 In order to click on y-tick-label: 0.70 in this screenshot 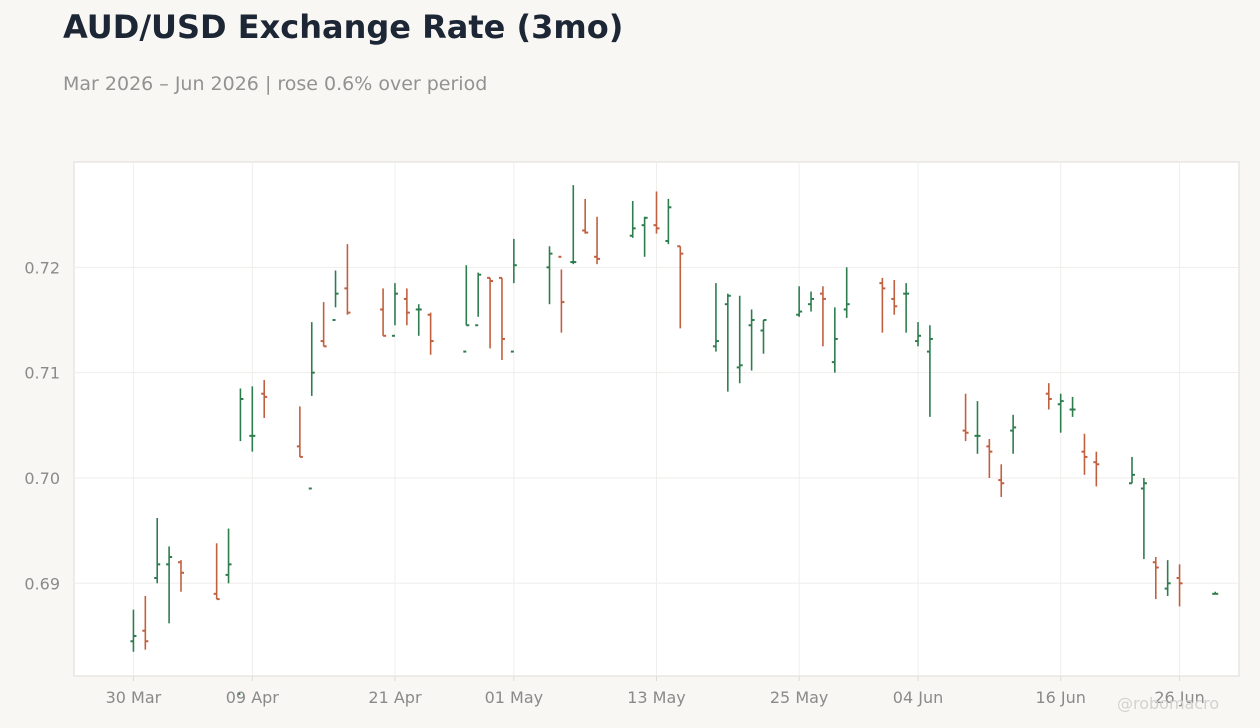, I will do `click(42, 478)`.